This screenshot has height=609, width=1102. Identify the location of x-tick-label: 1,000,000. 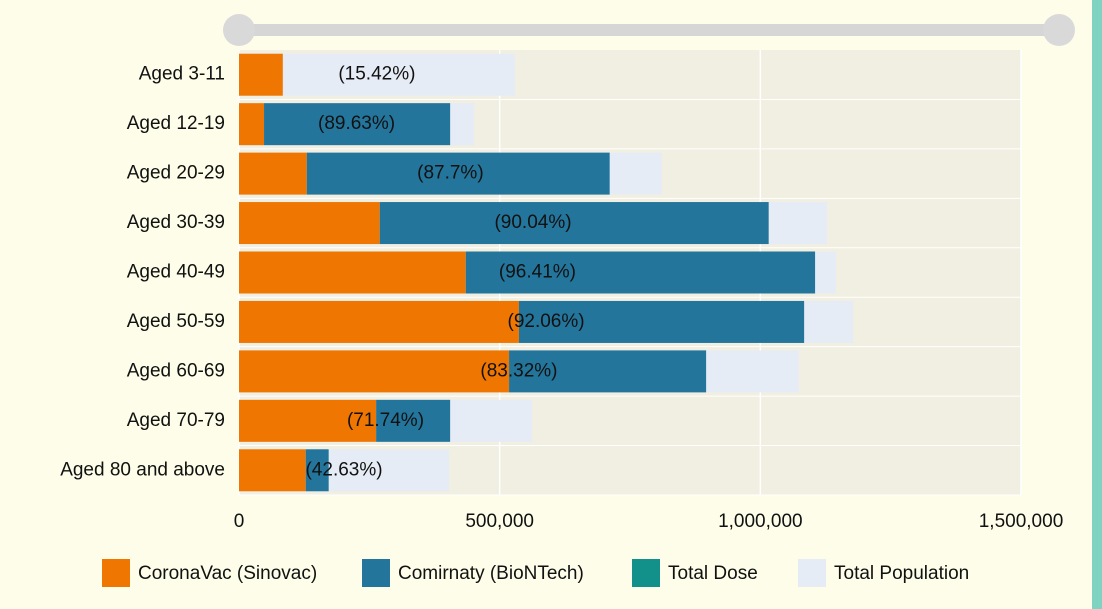
(760, 521).